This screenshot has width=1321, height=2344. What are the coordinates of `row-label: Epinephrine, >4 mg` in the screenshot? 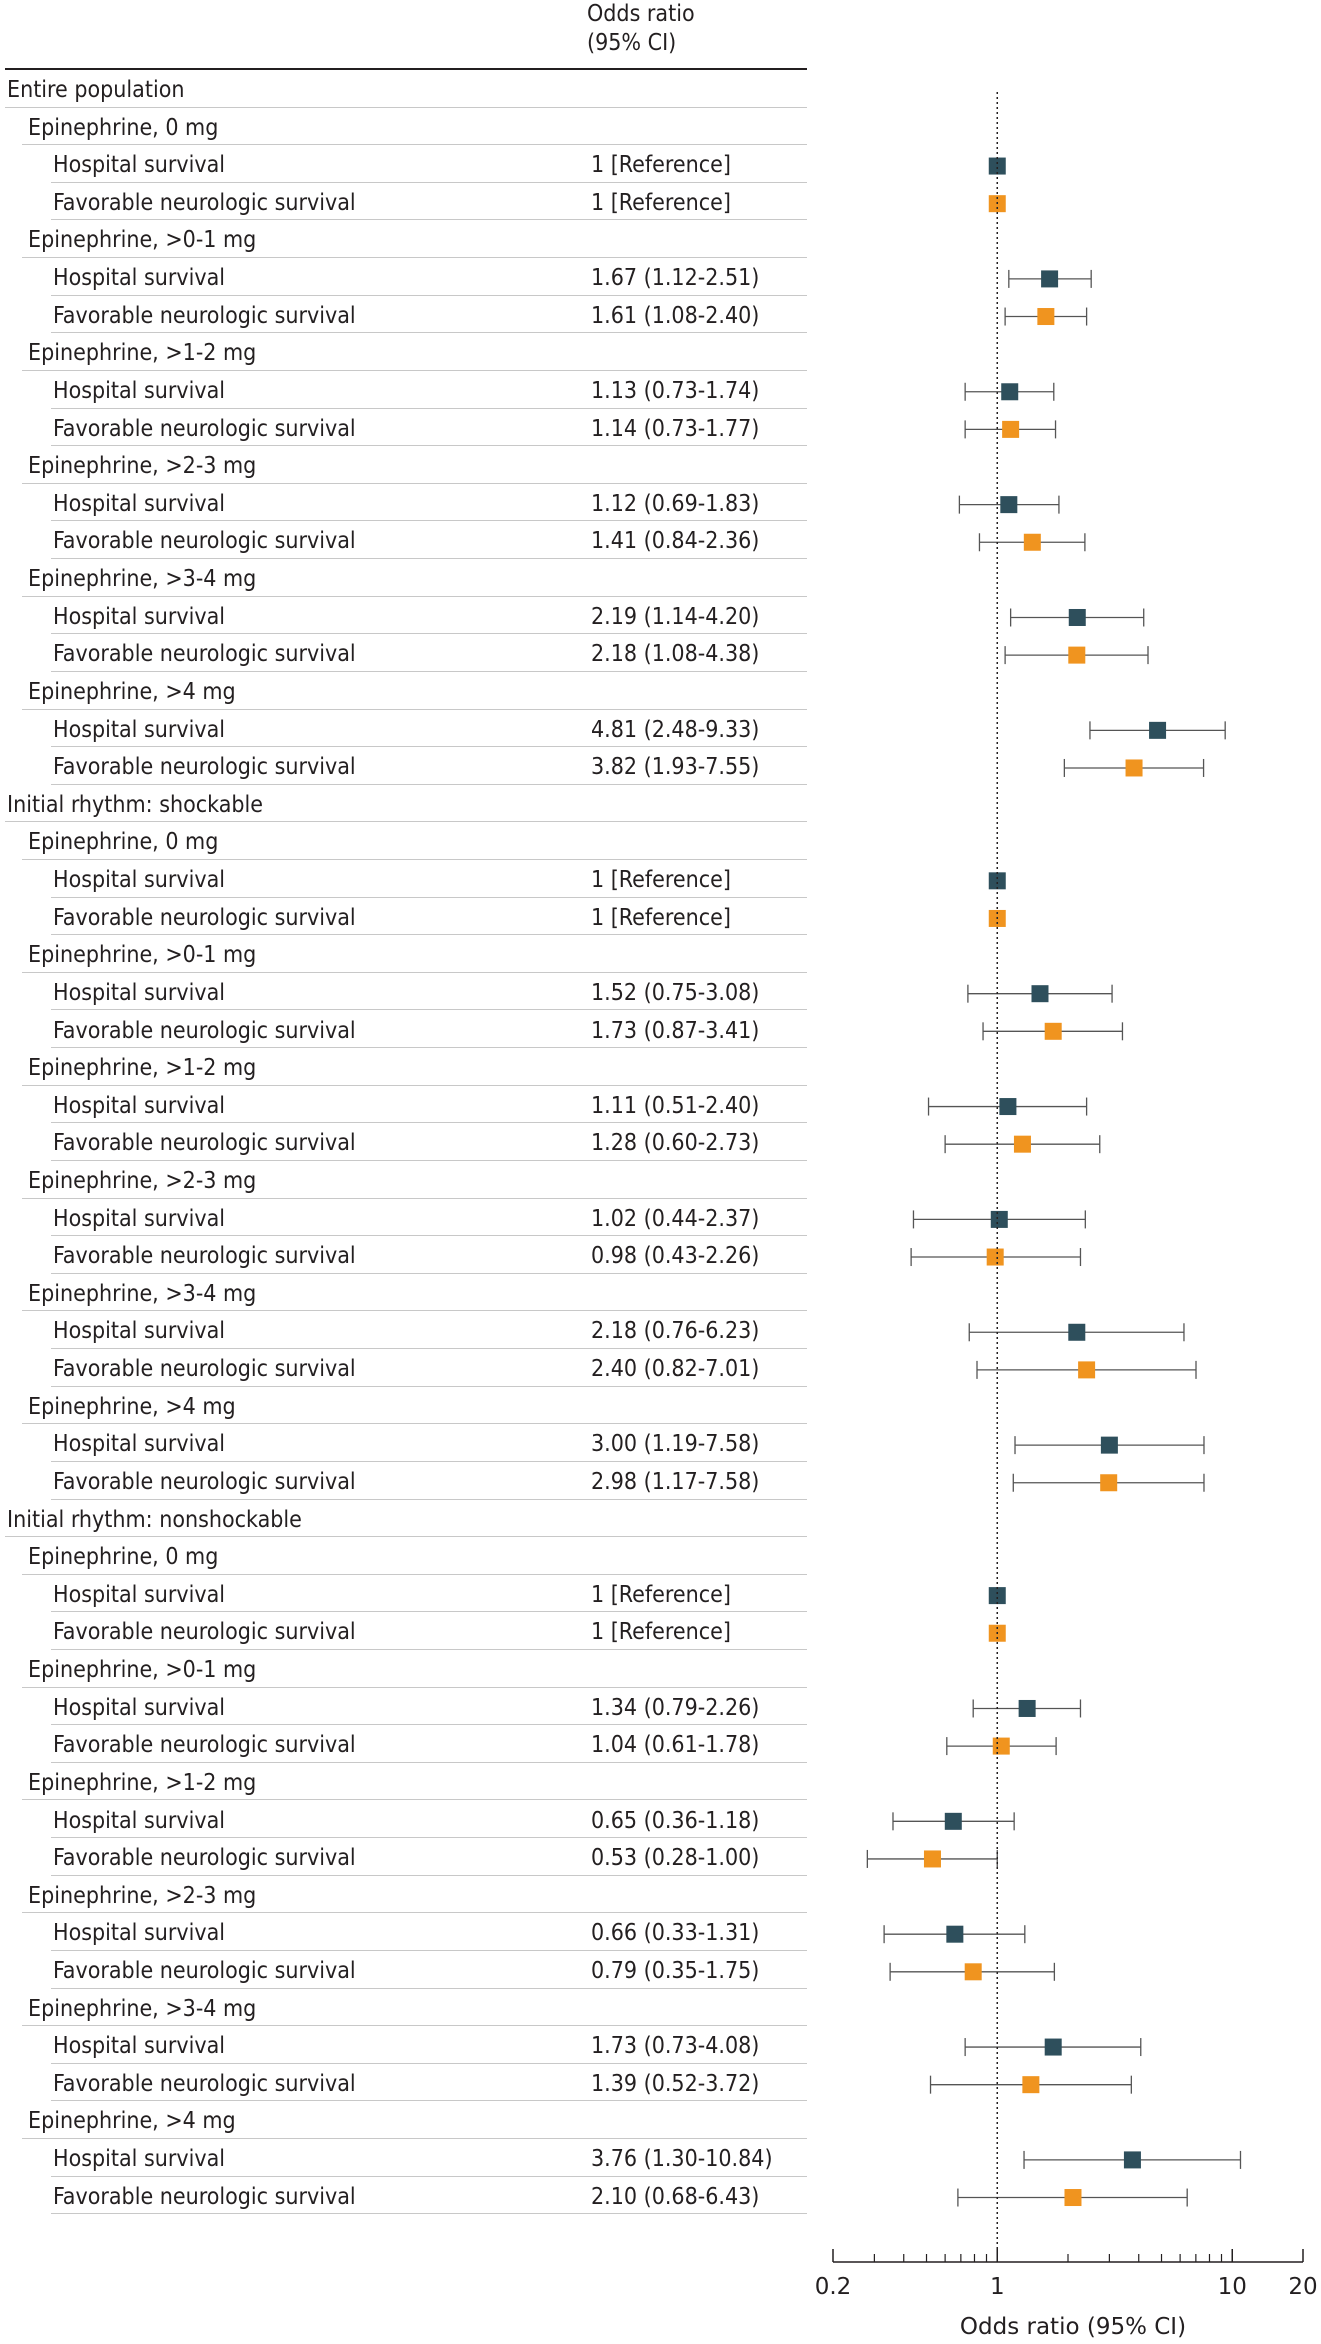 It's located at (132, 2121).